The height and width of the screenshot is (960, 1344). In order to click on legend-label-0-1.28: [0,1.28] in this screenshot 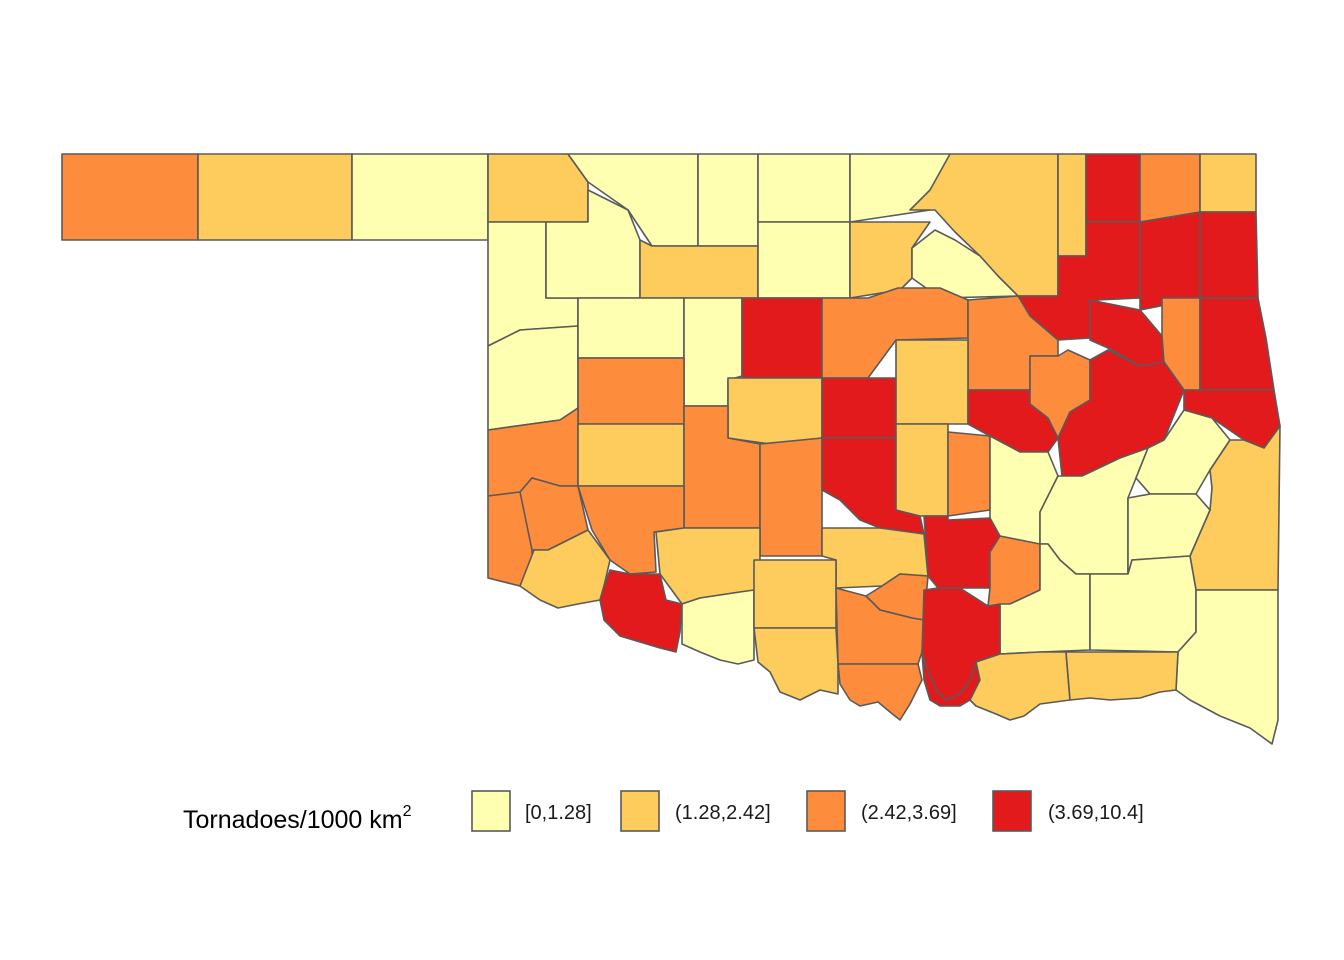, I will do `click(558, 813)`.